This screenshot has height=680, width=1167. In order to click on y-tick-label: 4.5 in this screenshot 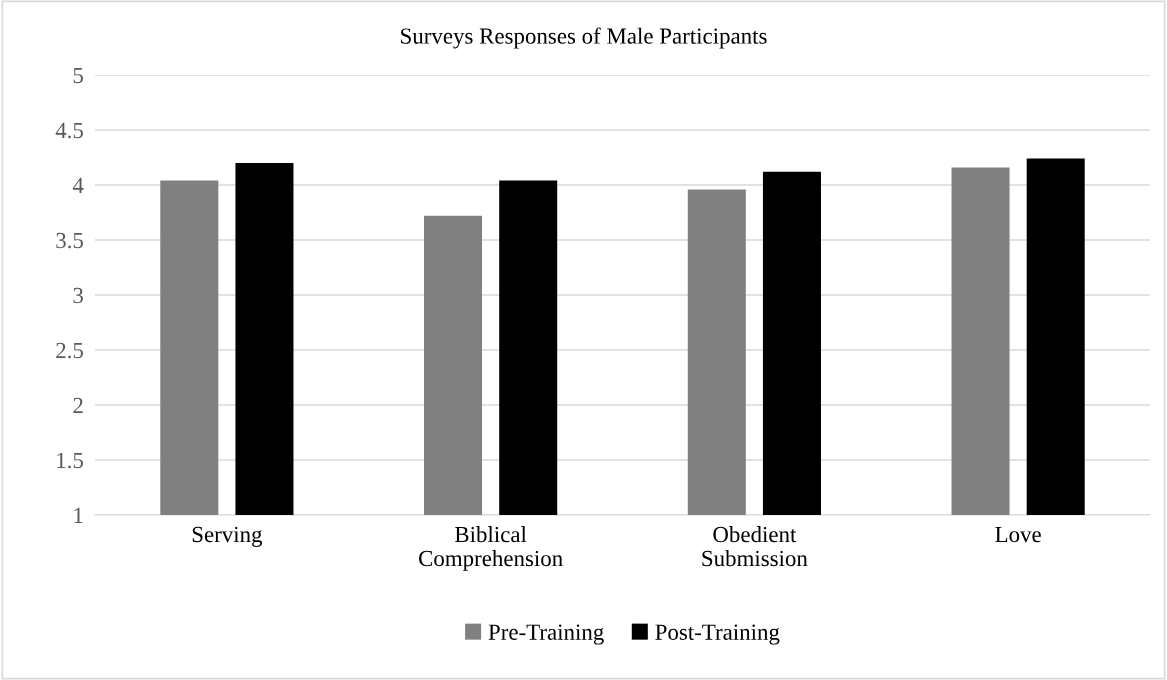, I will do `click(69, 130)`.